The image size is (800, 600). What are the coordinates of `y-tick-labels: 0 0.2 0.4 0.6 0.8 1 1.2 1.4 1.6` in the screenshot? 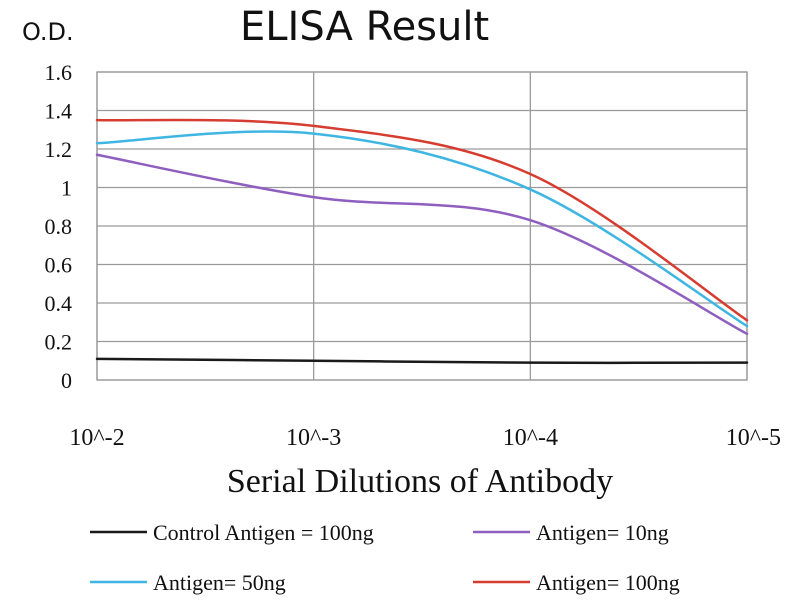 It's located at (59, 226).